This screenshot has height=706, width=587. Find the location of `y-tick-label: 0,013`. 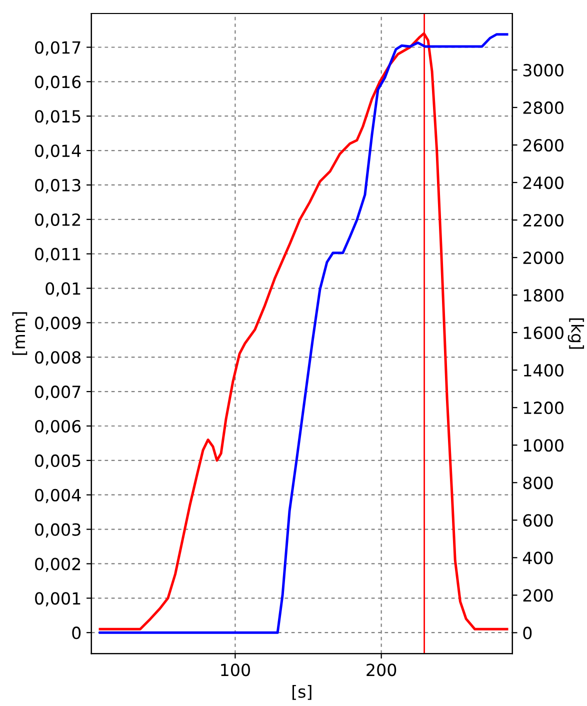

y-tick-label: 0,013 is located at coordinates (57, 186).